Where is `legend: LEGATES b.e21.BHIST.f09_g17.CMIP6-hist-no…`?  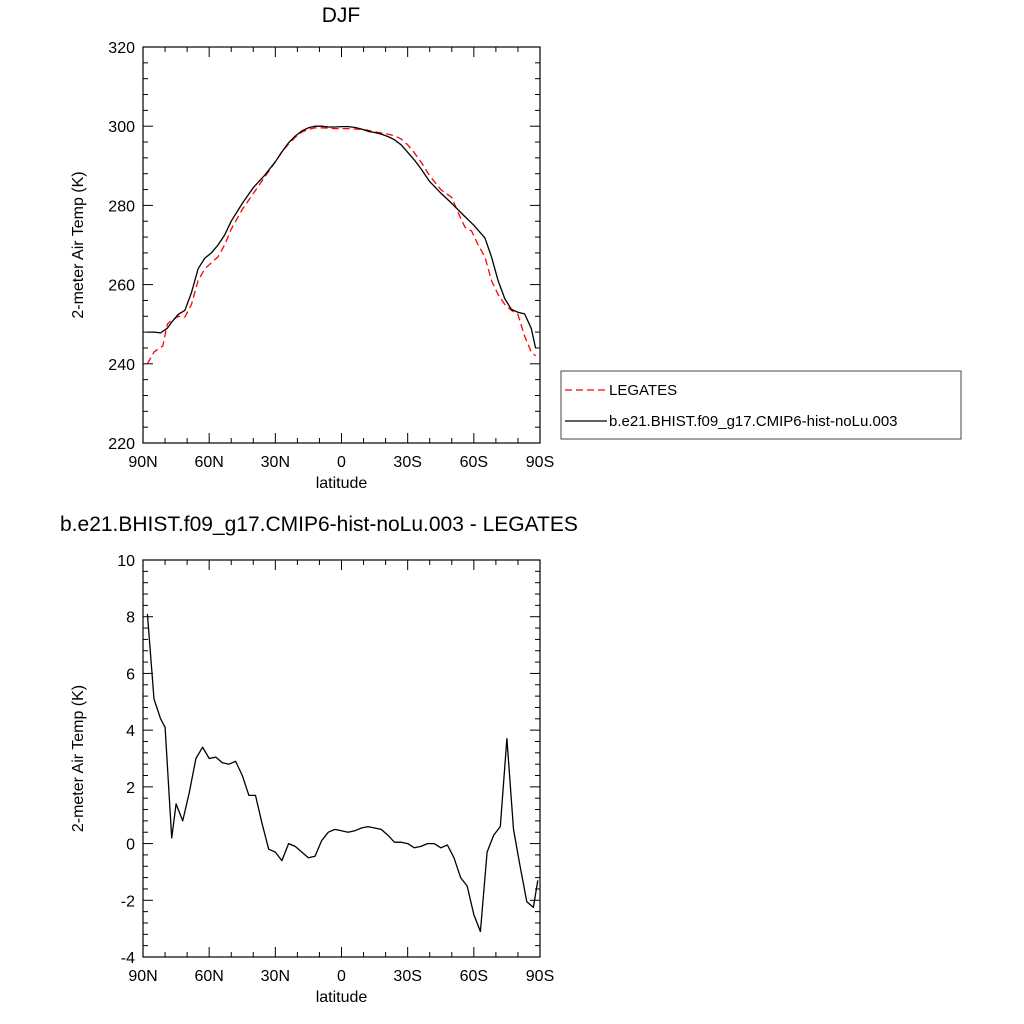
legend: LEGATES b.e21.BHIST.f09_g17.CMIP6-hist-no… is located at coordinates (761, 405).